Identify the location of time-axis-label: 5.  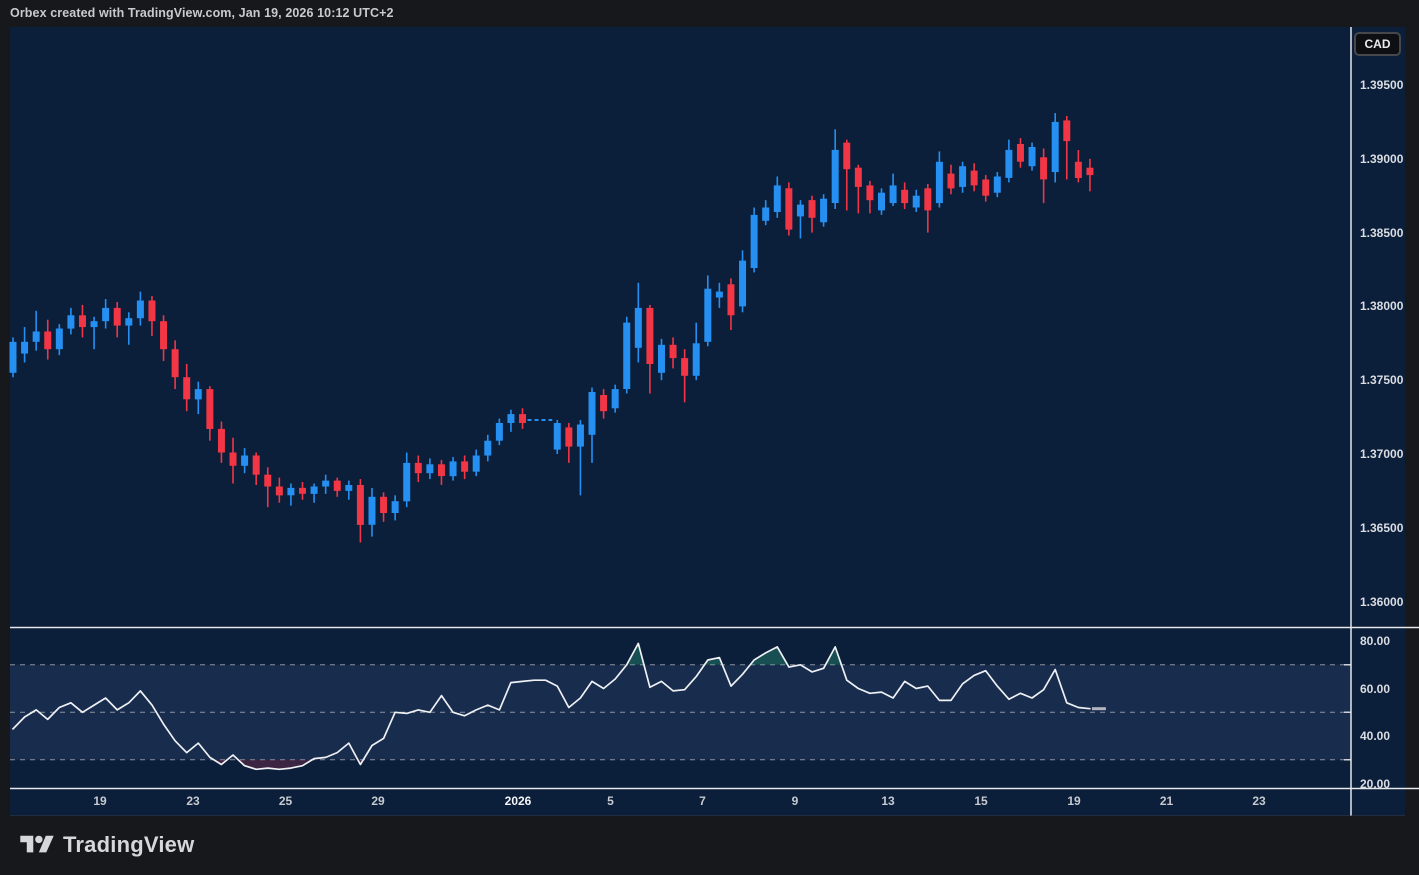
(610, 801).